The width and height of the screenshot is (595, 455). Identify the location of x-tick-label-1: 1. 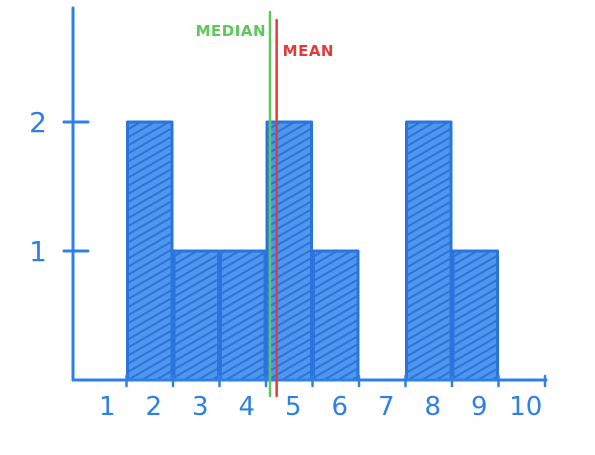
(107, 407).